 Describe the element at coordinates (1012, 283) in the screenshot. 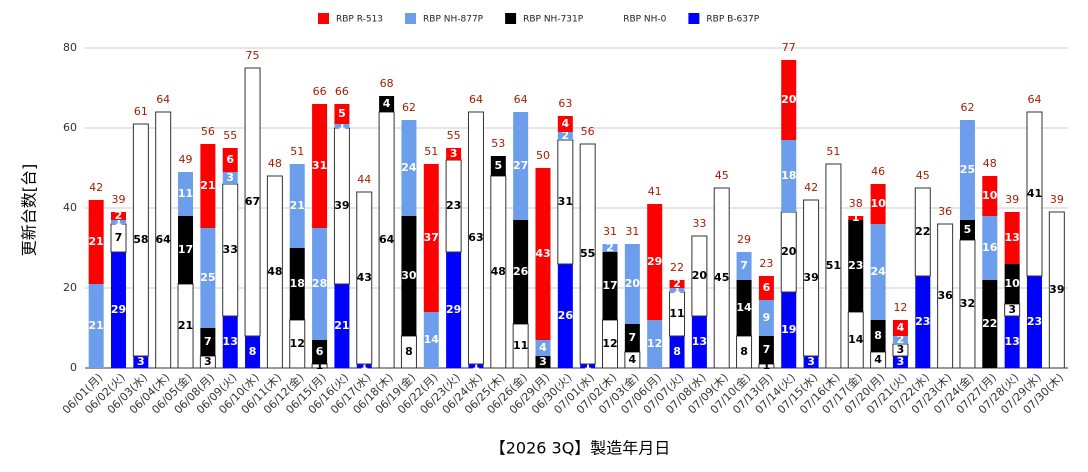

I see `segment-label: 10` at that location.